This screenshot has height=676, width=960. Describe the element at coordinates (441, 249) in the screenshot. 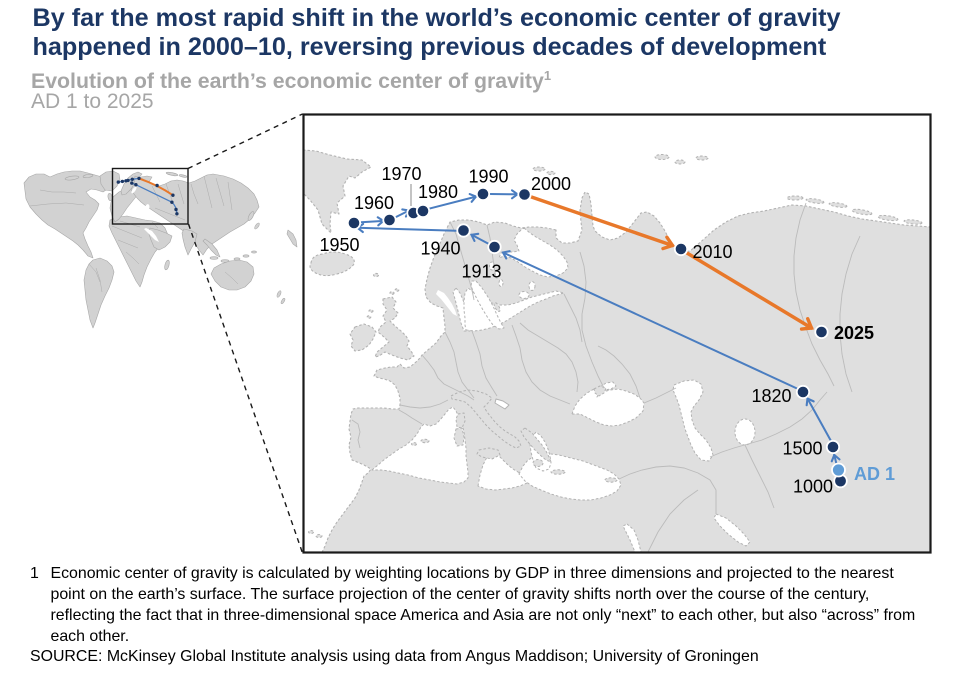

I see `svg-text: 1940` at that location.